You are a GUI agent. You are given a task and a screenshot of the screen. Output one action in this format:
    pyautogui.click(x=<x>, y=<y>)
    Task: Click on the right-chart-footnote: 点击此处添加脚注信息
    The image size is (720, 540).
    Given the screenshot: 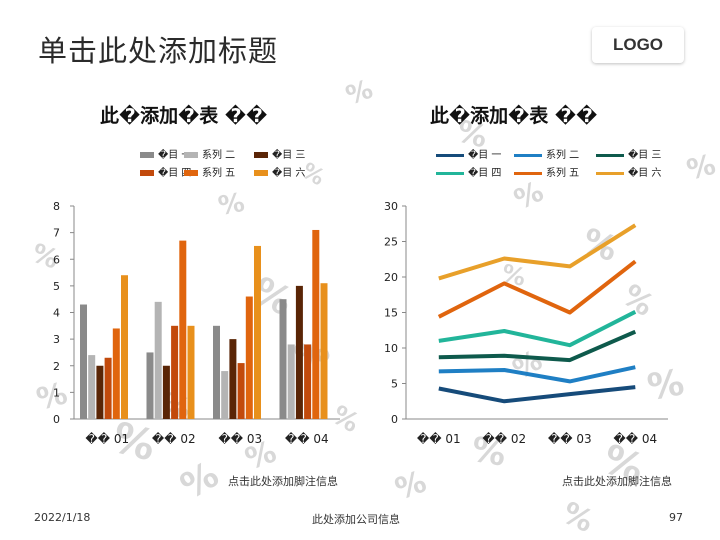 What is the action you would take?
    pyautogui.click(x=617, y=481)
    